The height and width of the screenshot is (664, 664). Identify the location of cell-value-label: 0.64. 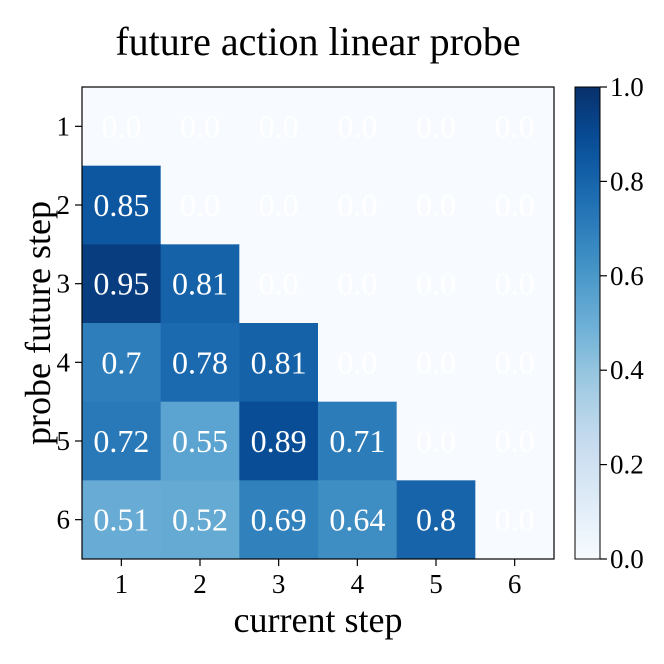
(357, 520).